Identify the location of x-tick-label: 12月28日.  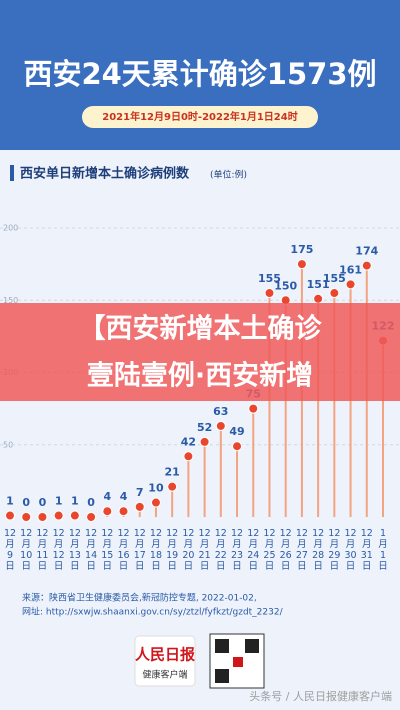
(318, 550).